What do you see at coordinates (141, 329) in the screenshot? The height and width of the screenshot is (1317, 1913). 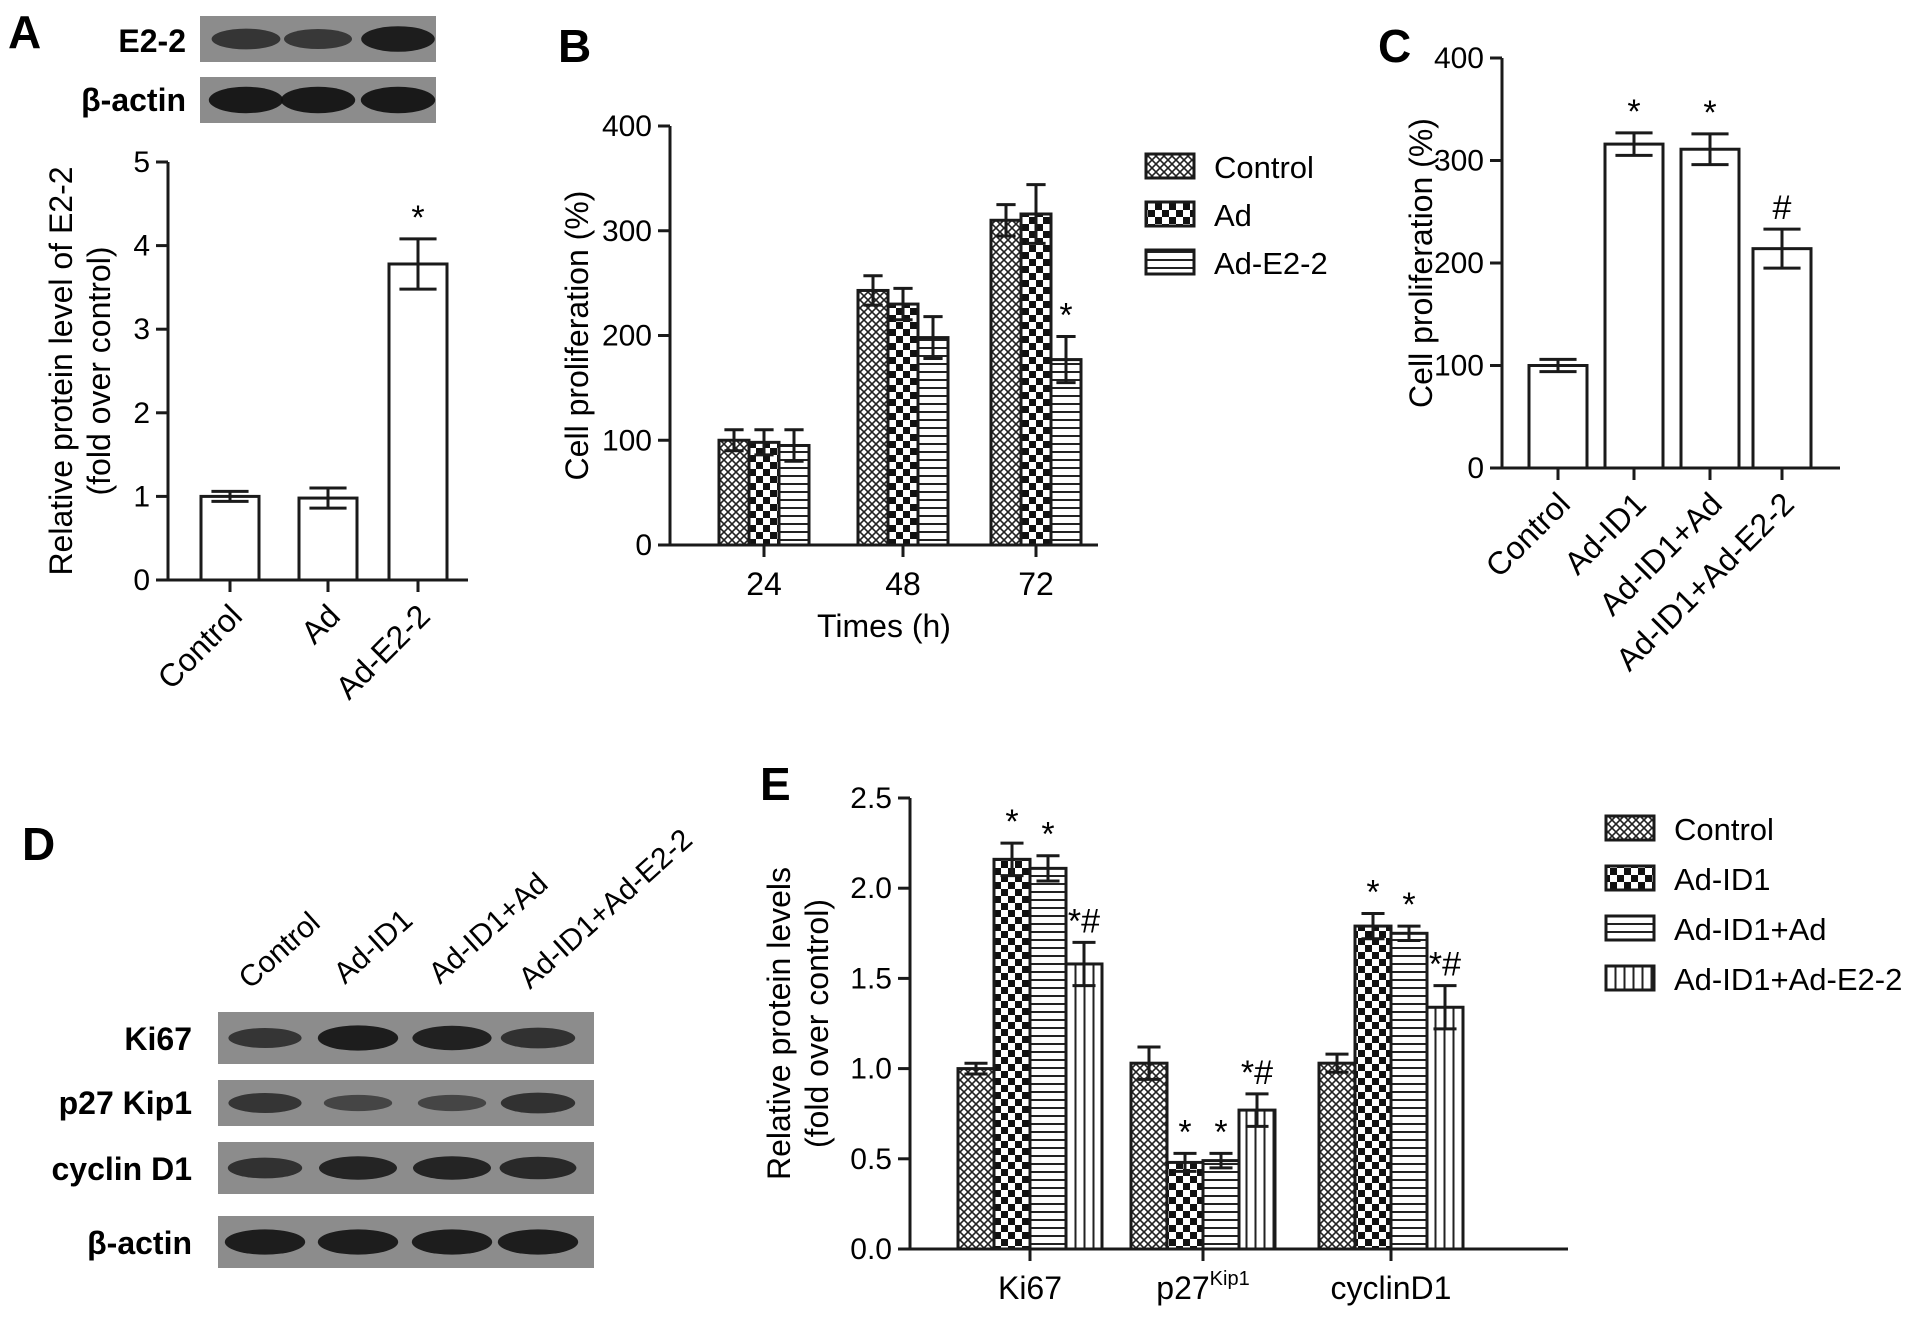 I see `y-tick-label: 3` at bounding box center [141, 329].